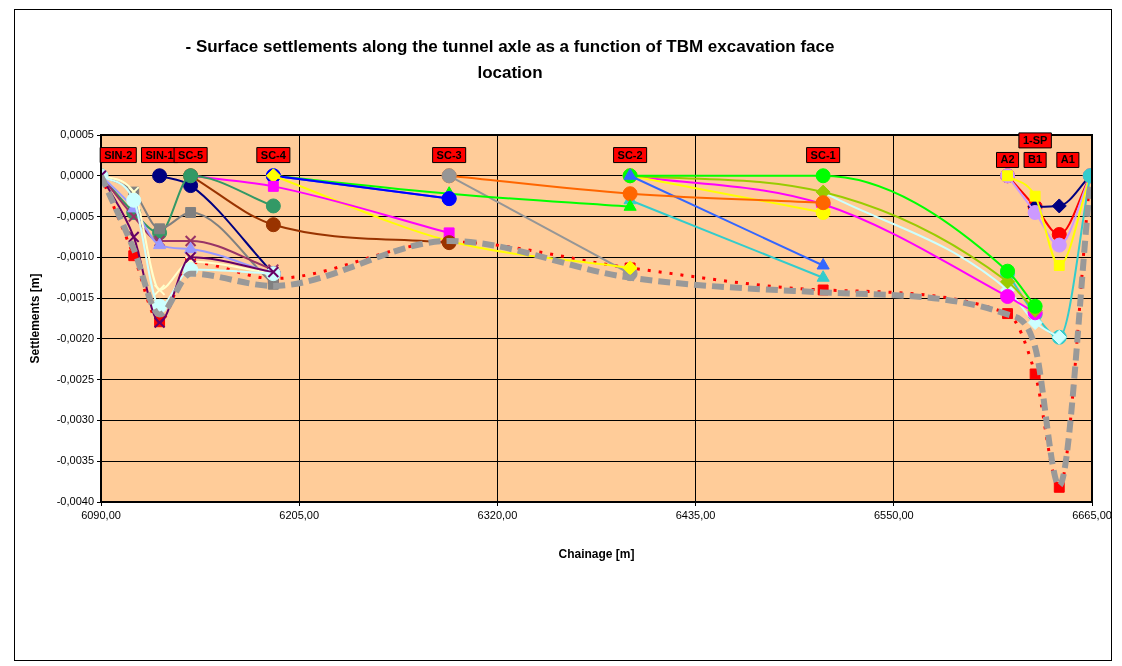  What do you see at coordinates (75, 337) in the screenshot?
I see `y-tick-label: -0,0020` at bounding box center [75, 337].